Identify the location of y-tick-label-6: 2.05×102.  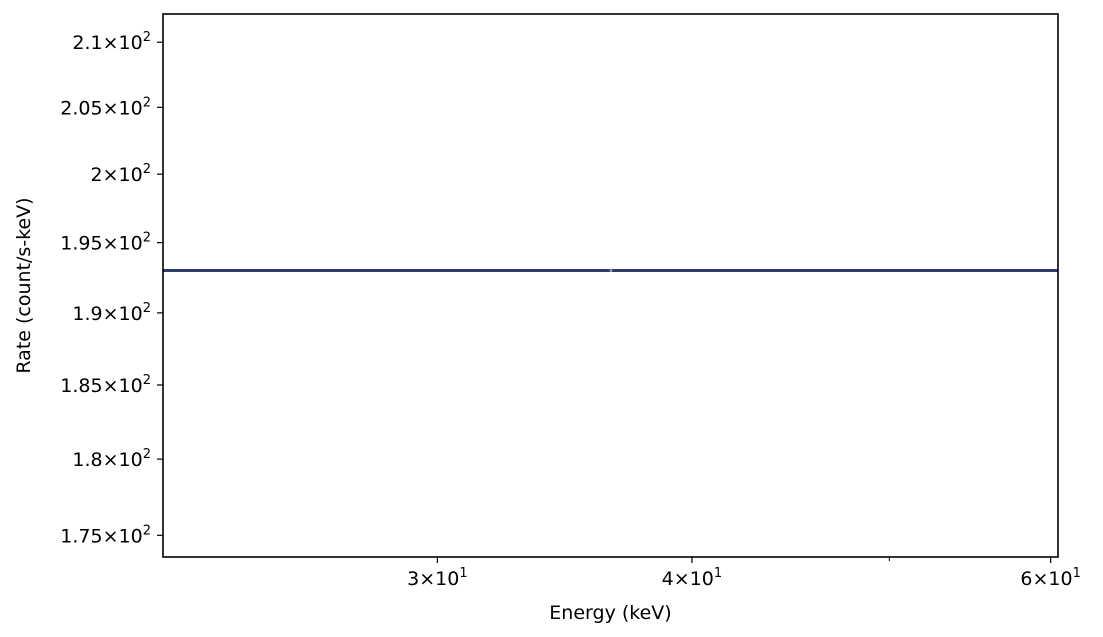
(105, 107).